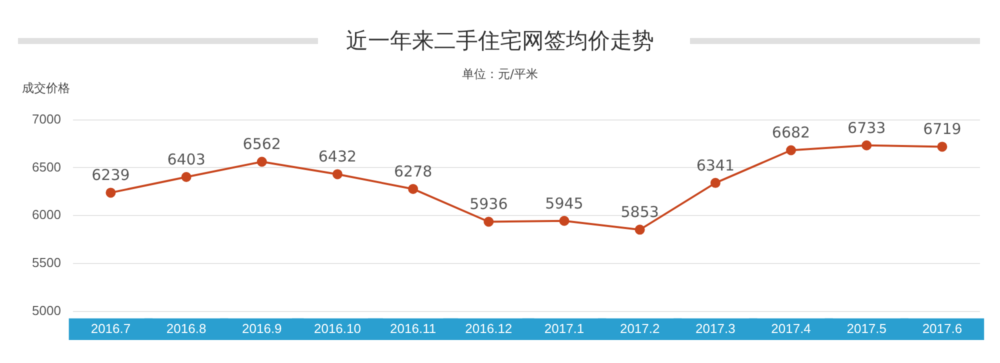 The height and width of the screenshot is (363, 1000). Describe the element at coordinates (186, 159) in the screenshot. I see `data-label: 6403` at that location.